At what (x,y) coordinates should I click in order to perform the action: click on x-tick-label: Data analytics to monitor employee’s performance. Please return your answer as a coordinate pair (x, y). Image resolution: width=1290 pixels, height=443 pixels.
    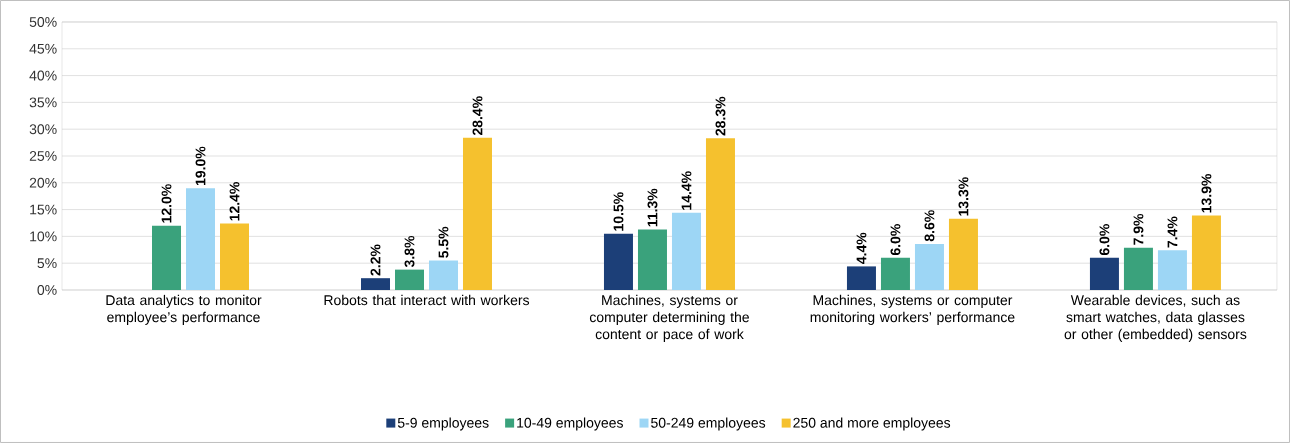
    Looking at the image, I should click on (184, 309).